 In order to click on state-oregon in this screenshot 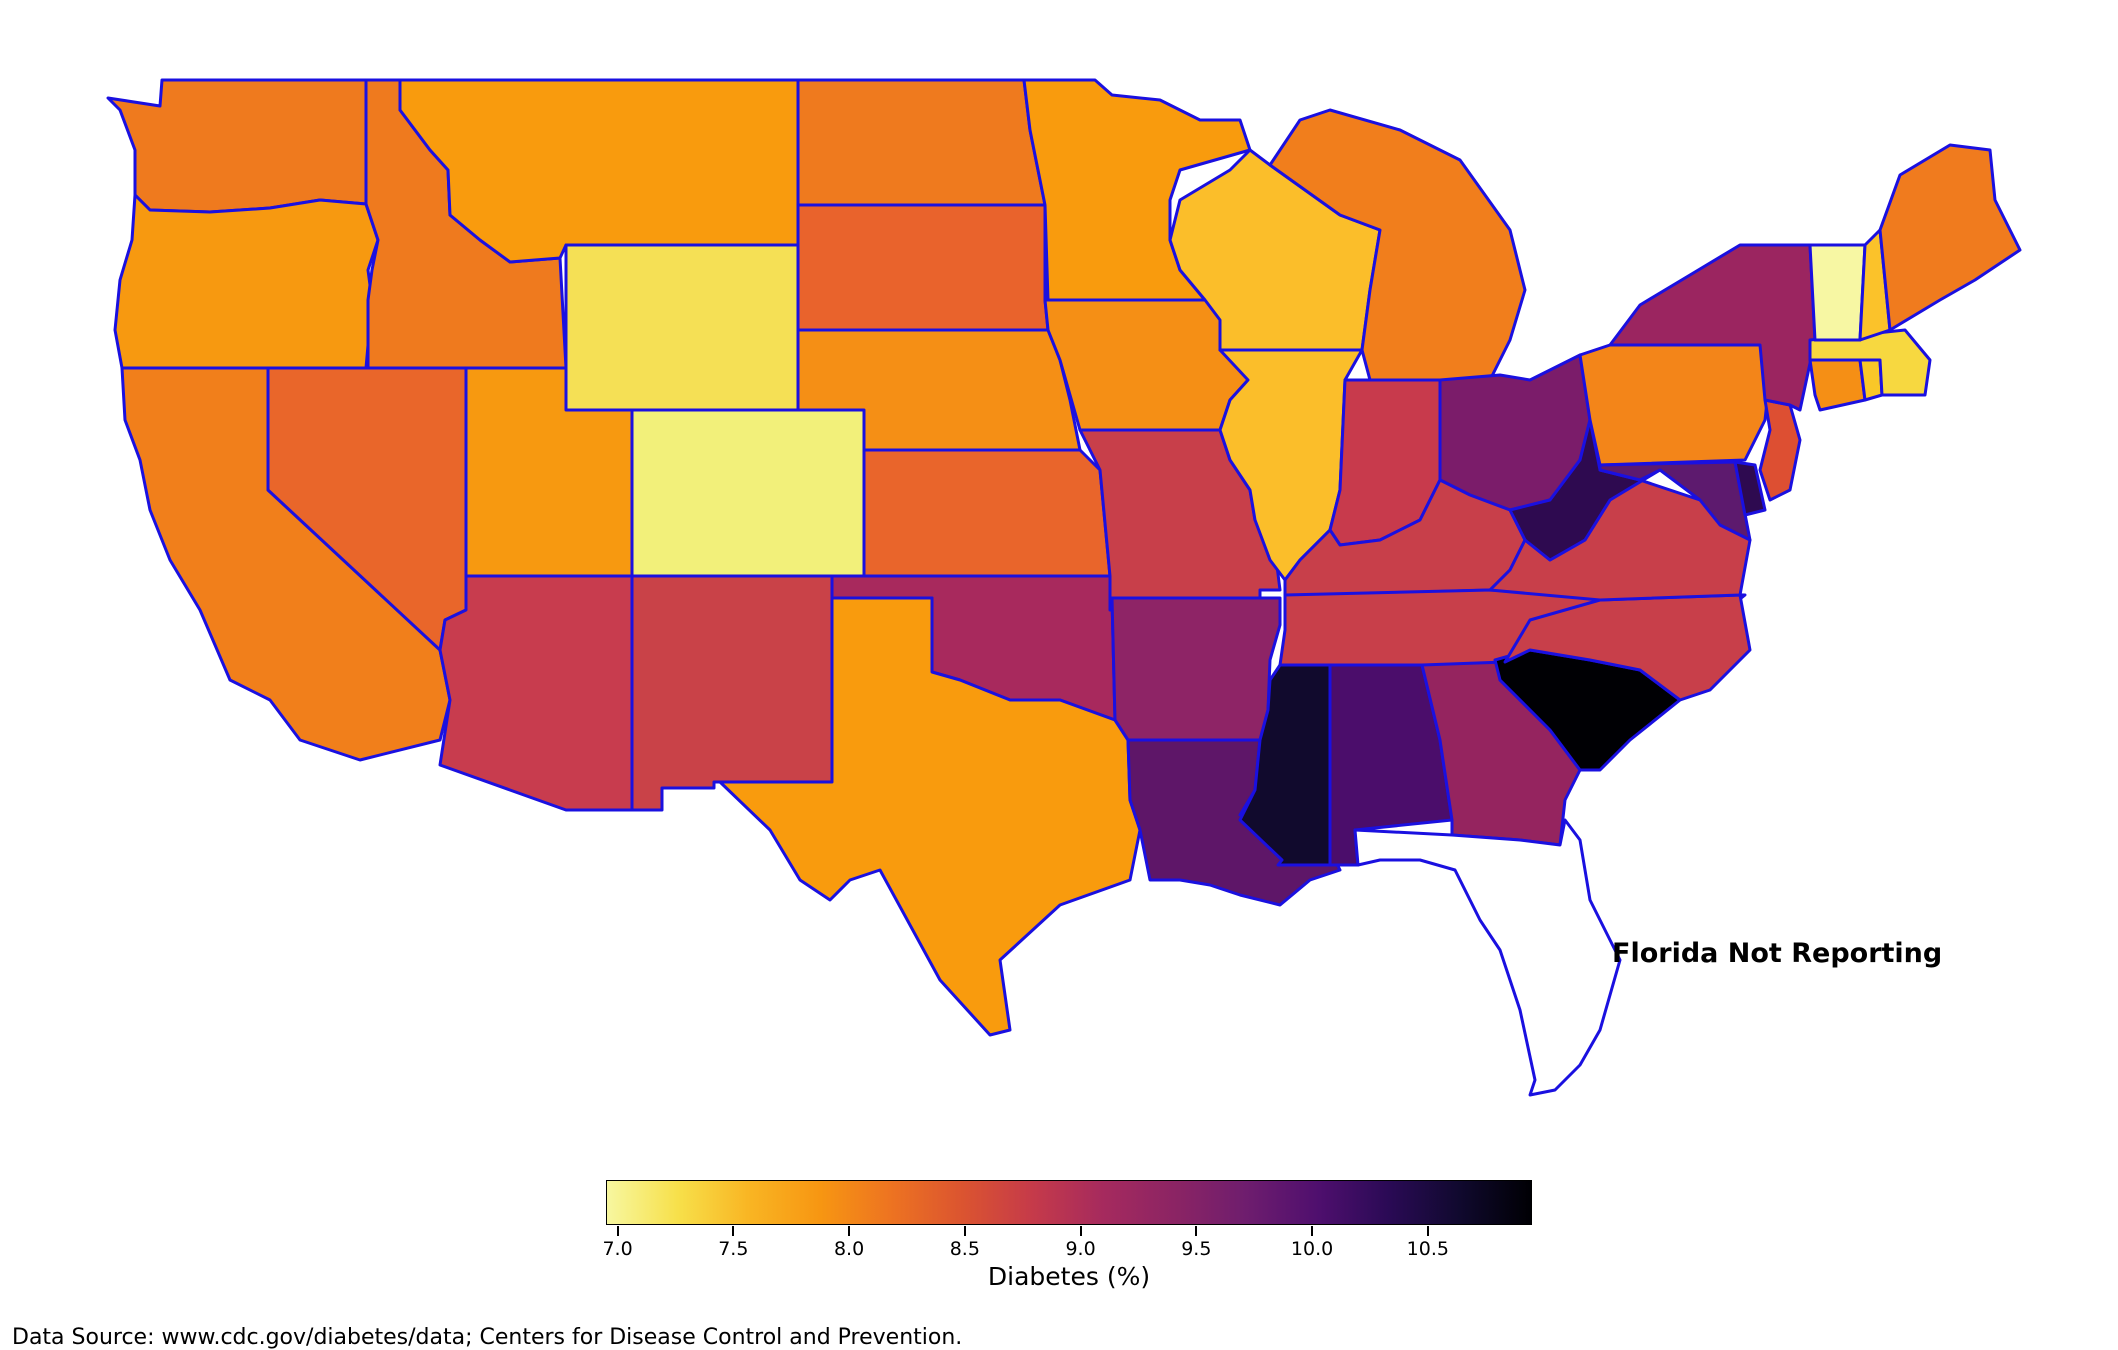, I will do `click(246, 281)`.